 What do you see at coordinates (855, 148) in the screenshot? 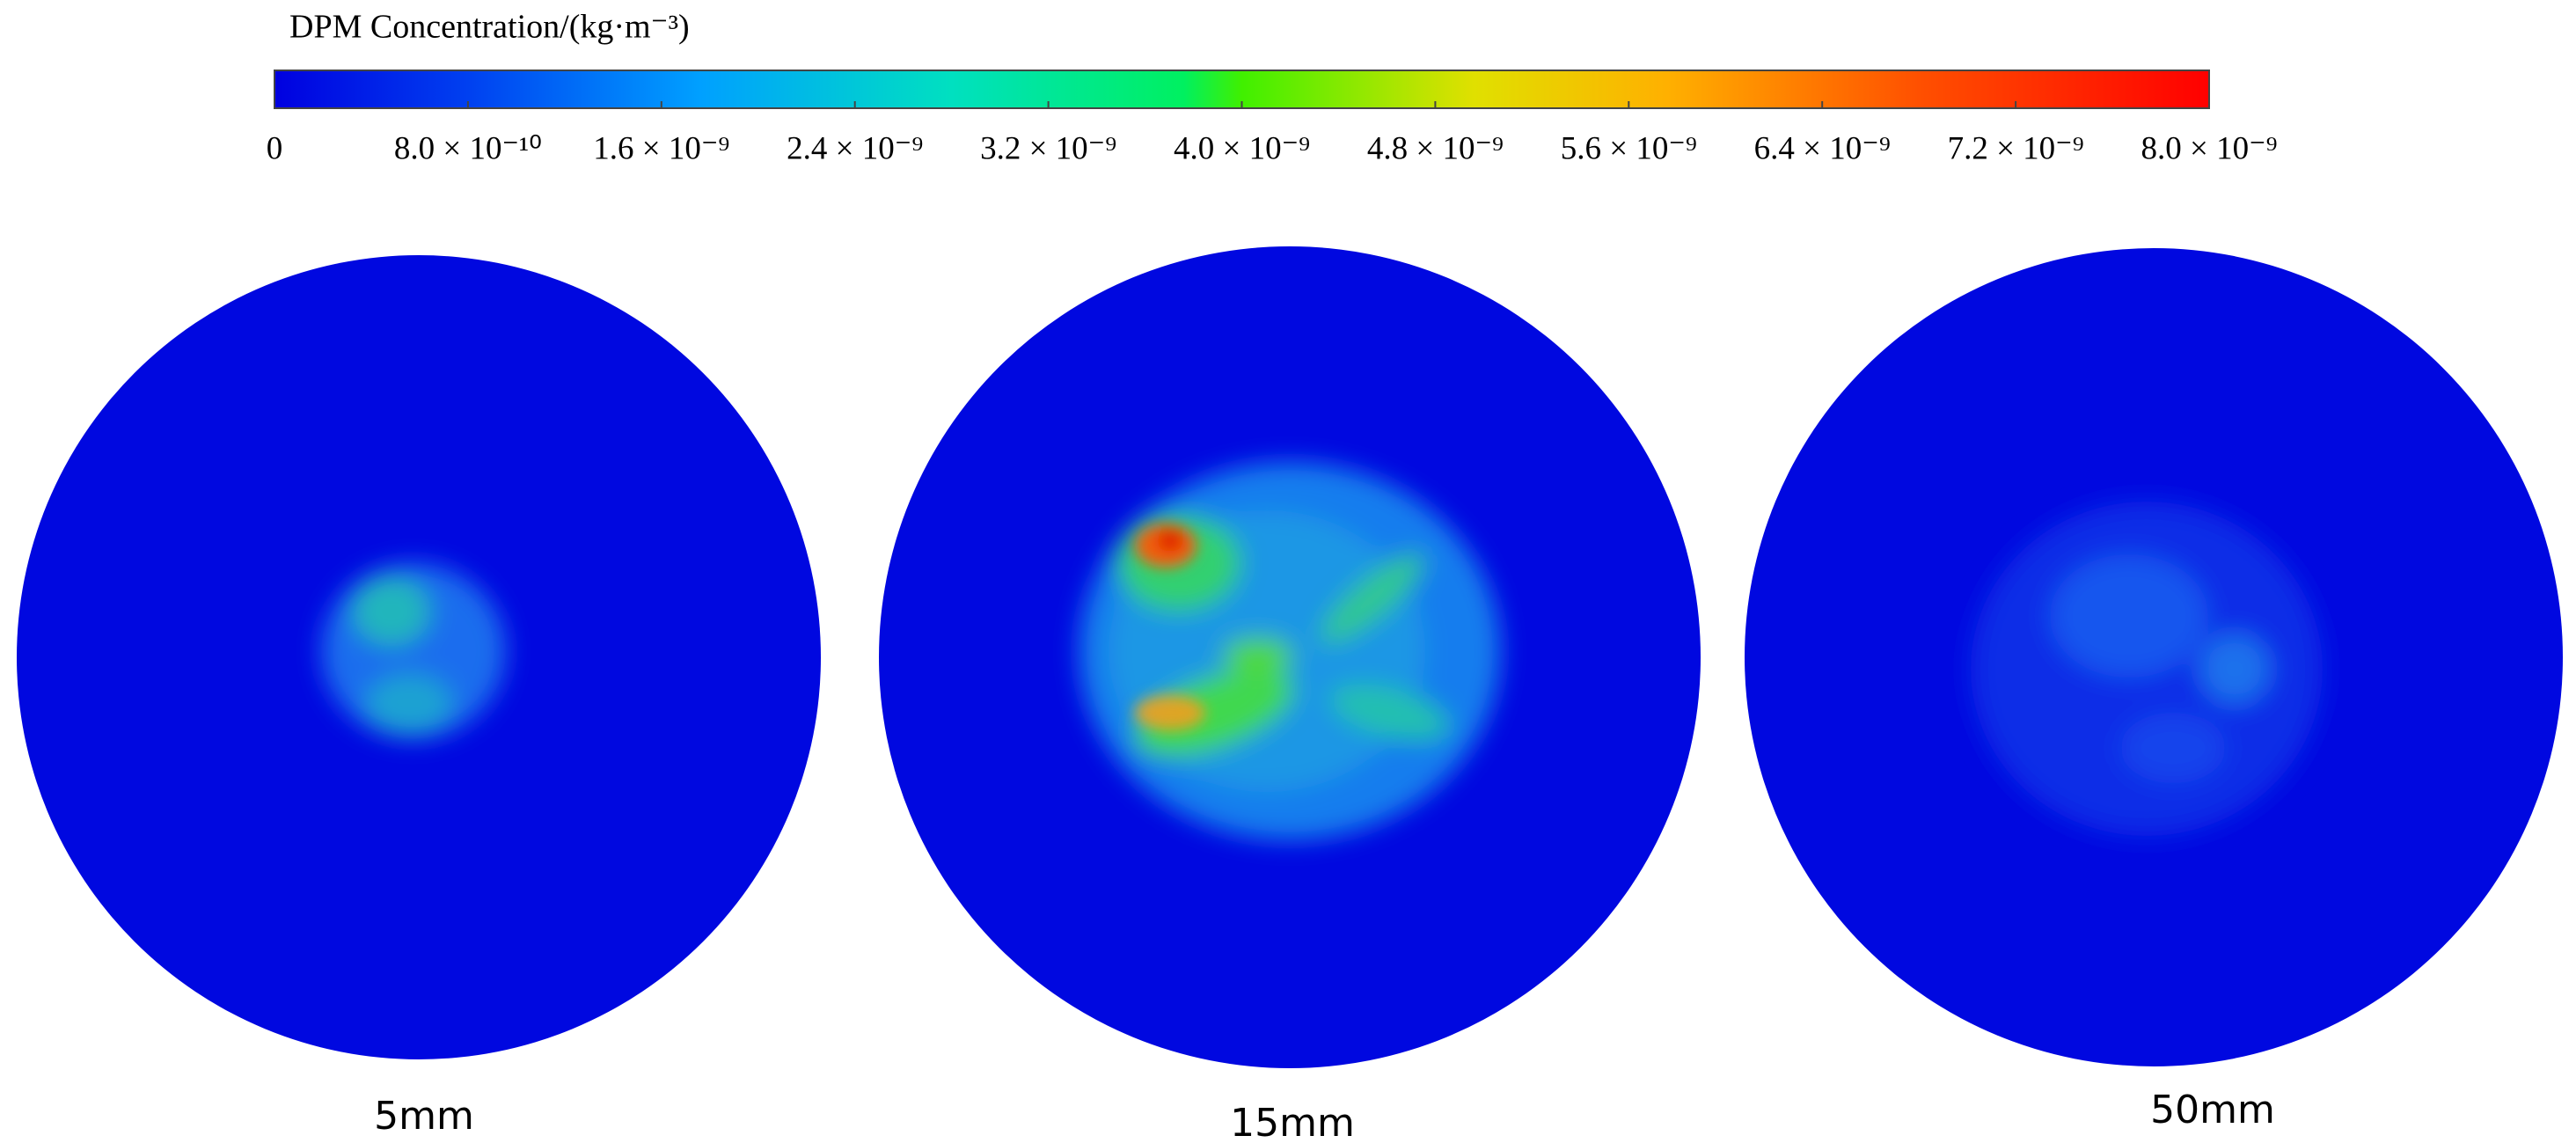
I see `colorbar-tick-label: 2.4 × 10⁻⁹` at bounding box center [855, 148].